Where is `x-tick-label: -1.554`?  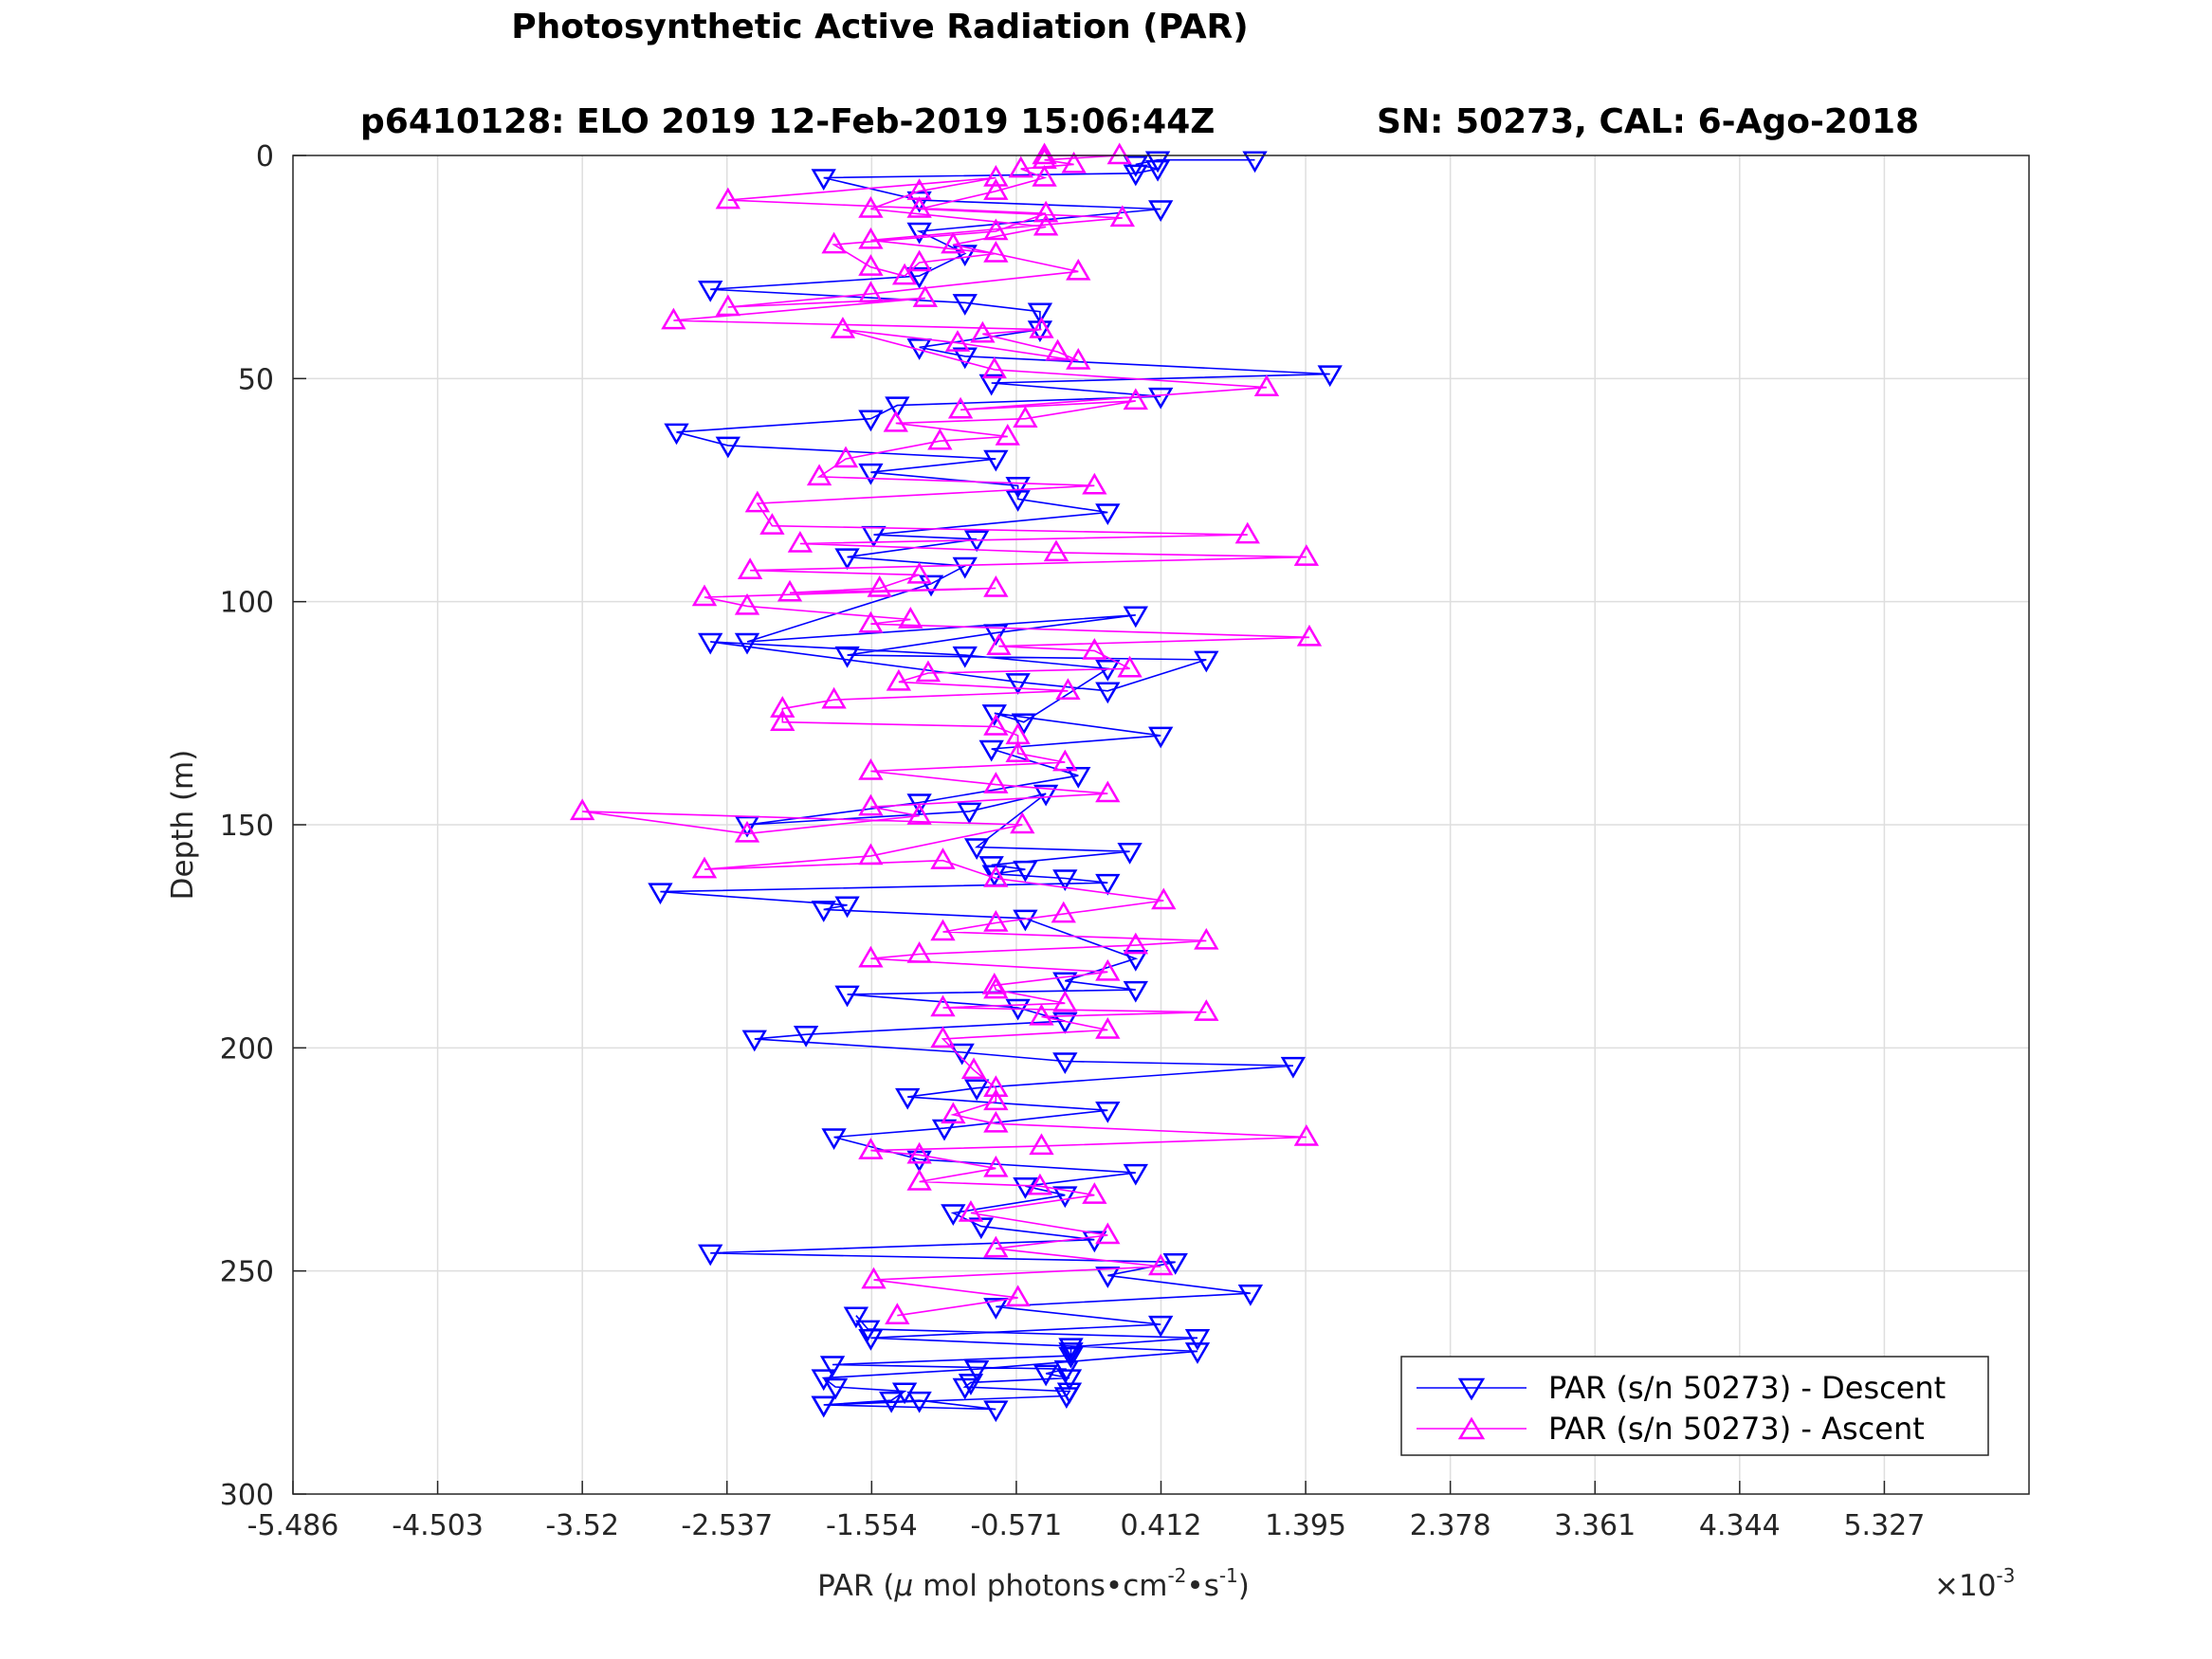 x-tick-label: -1.554 is located at coordinates (872, 1525).